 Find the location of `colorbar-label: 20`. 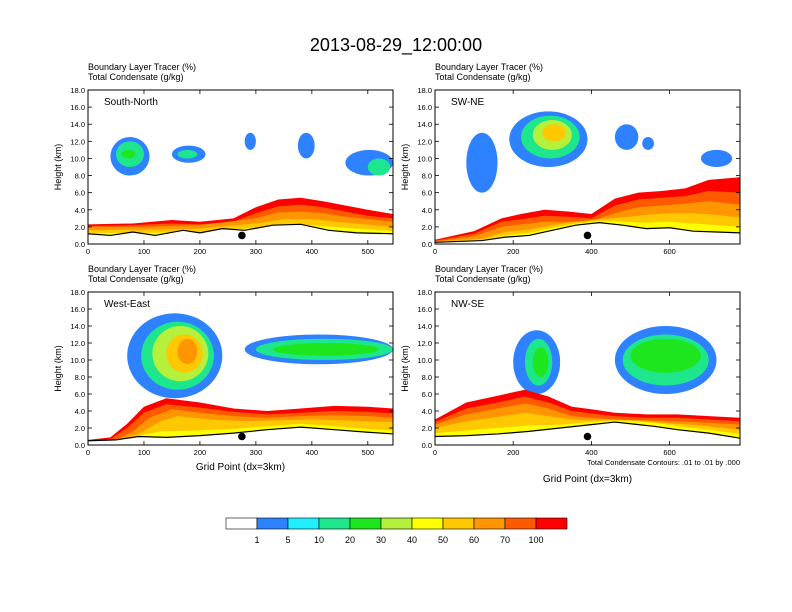

colorbar-label: 20 is located at coordinates (350, 540).